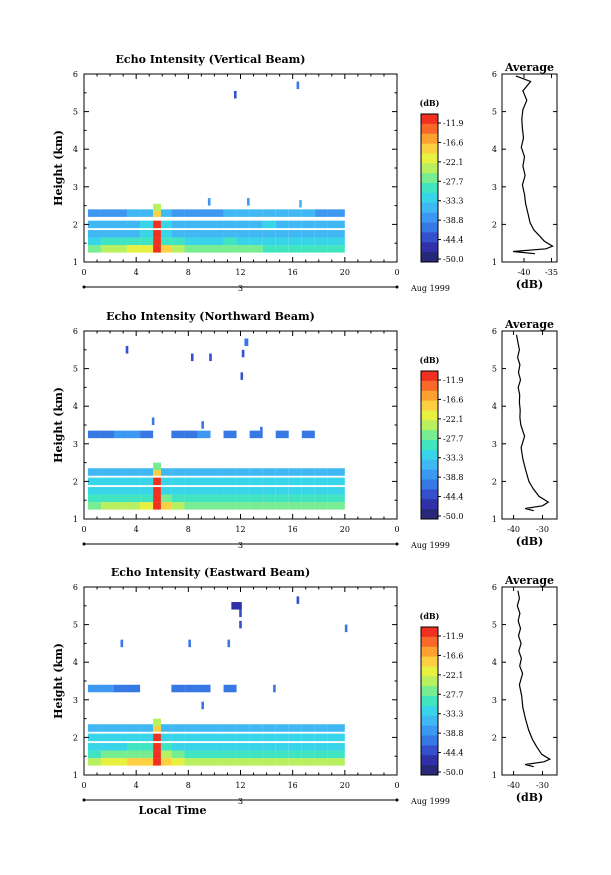 Image resolution: width=611 pixels, height=875 pixels. I want to click on profile-x-label: (dB), so click(529, 541).